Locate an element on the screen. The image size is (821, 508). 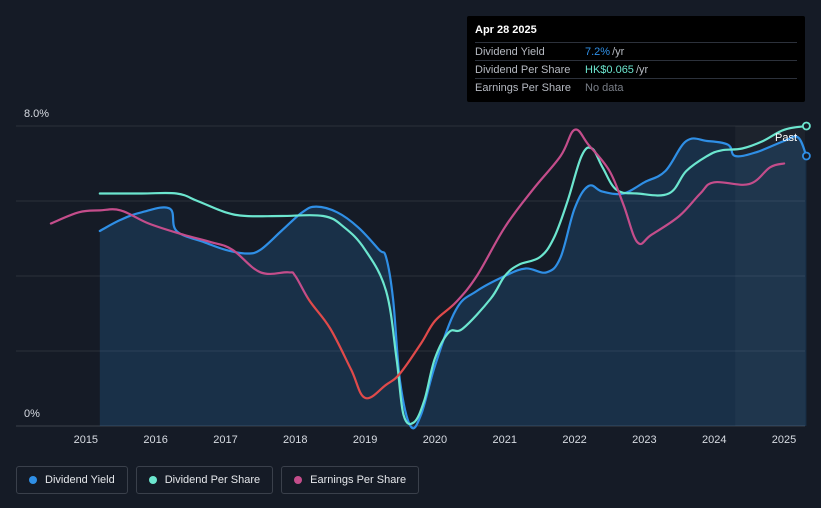
legend-item-dividend-yield: Dividend Yield is located at coordinates (72, 480).